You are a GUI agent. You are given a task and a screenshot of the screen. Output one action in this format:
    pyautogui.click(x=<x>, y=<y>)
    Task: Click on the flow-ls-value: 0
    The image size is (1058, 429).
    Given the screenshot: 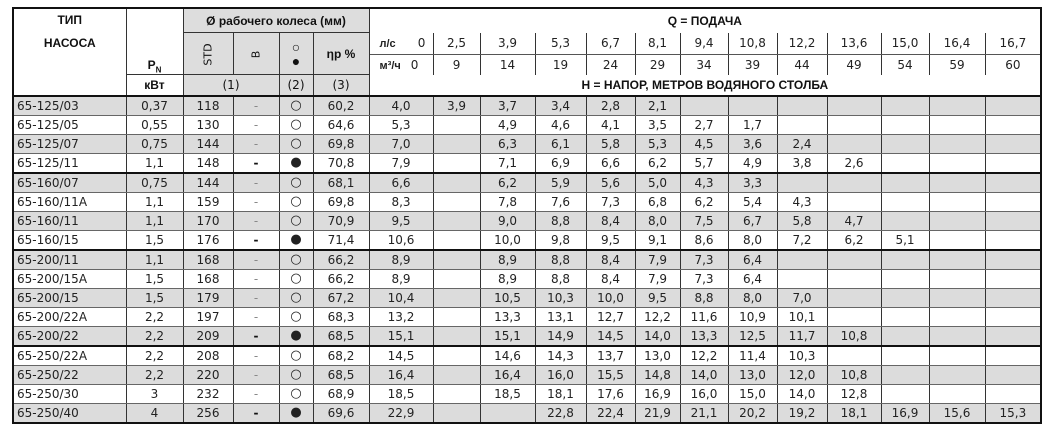 What is the action you would take?
    pyautogui.click(x=421, y=43)
    